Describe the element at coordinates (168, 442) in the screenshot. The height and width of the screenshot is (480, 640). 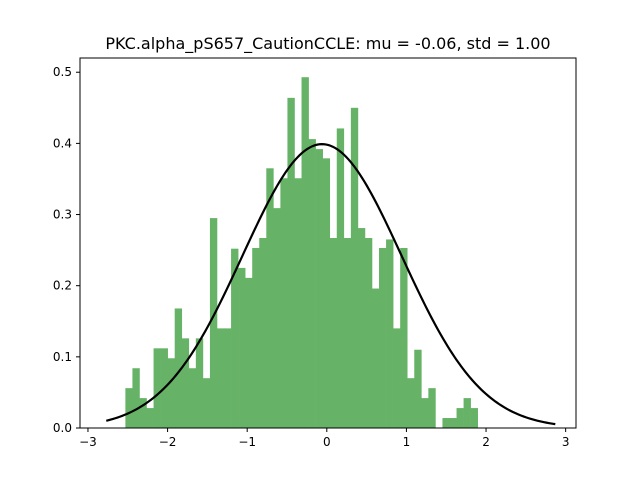
I see `x-tick-label: −2` at that location.